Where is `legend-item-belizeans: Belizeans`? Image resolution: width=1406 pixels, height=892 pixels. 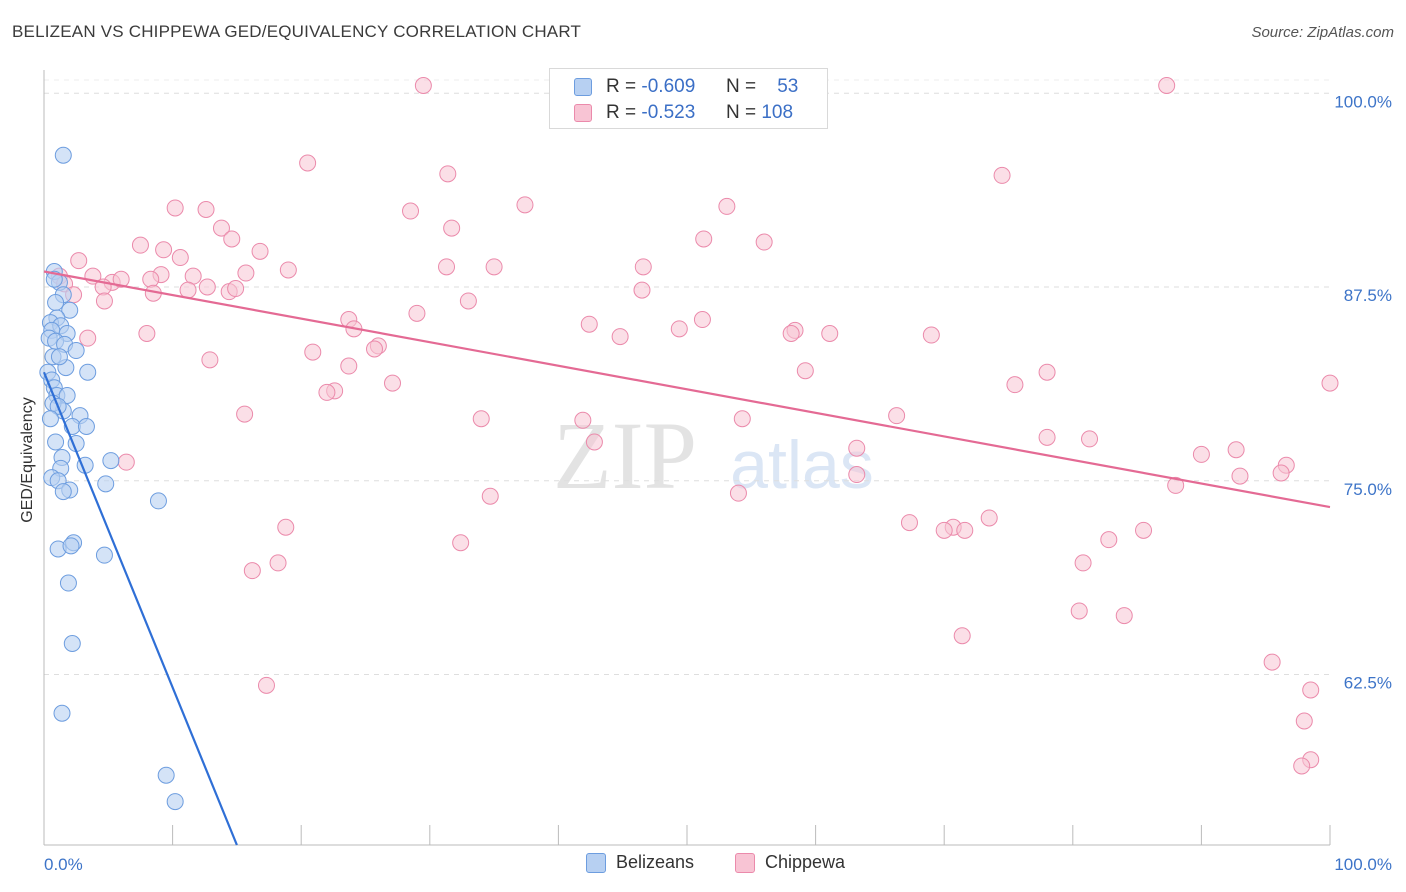 legend-item-belizeans: Belizeans is located at coordinates (640, 862).